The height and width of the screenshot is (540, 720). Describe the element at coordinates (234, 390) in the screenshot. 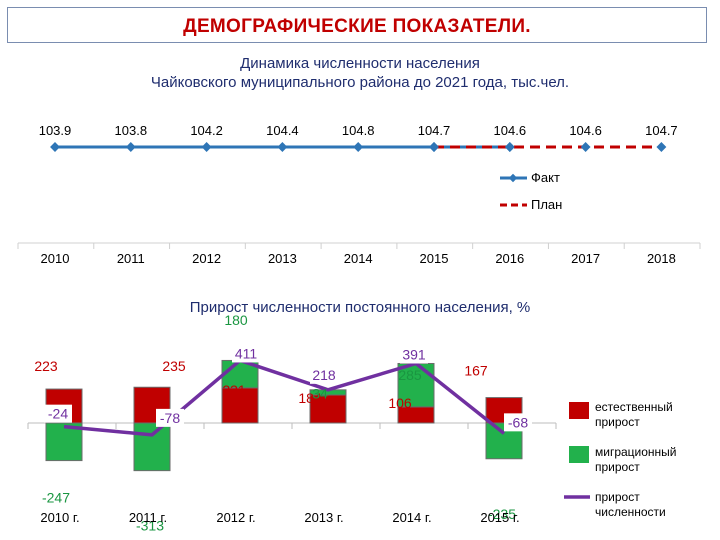

I see `chart2-label-natural: 231` at that location.